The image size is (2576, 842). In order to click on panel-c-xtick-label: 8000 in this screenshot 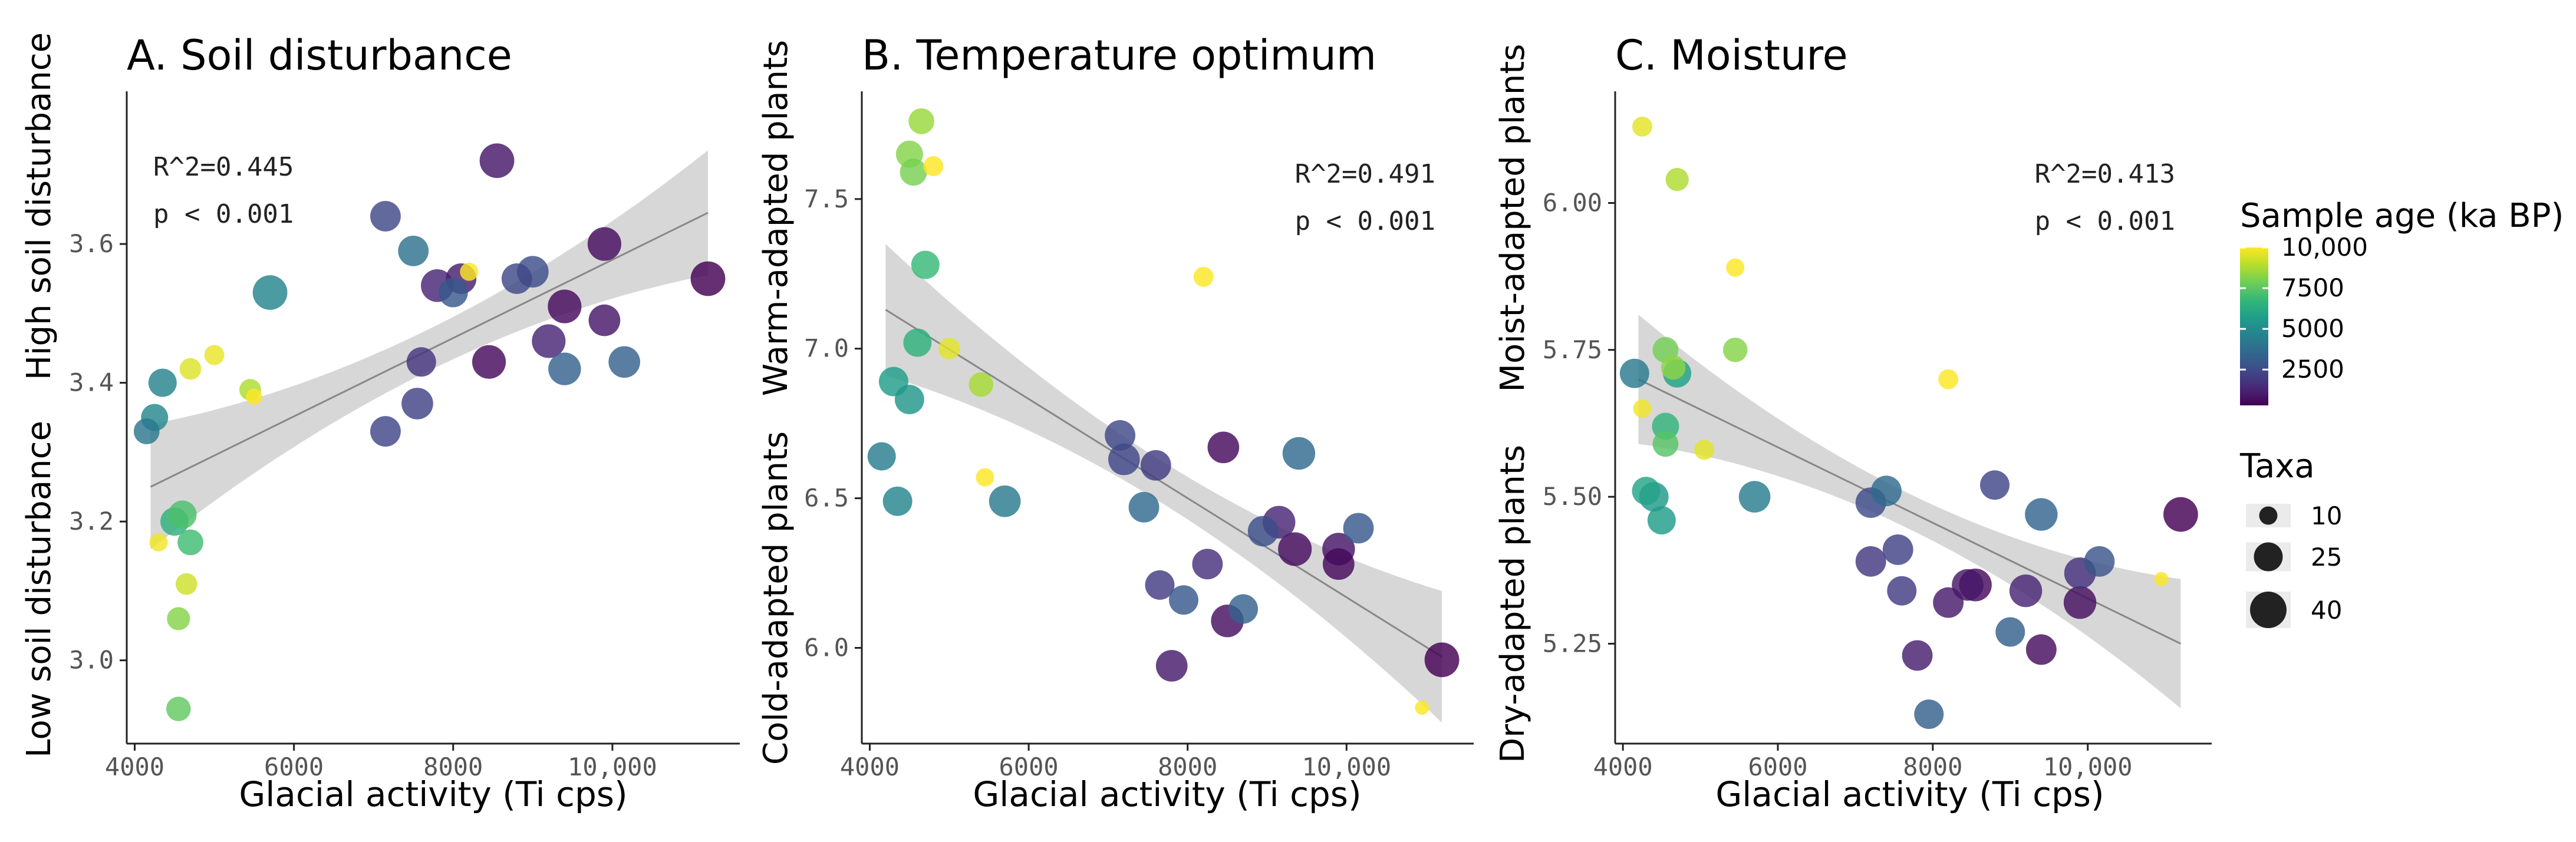, I will do `click(1932, 766)`.